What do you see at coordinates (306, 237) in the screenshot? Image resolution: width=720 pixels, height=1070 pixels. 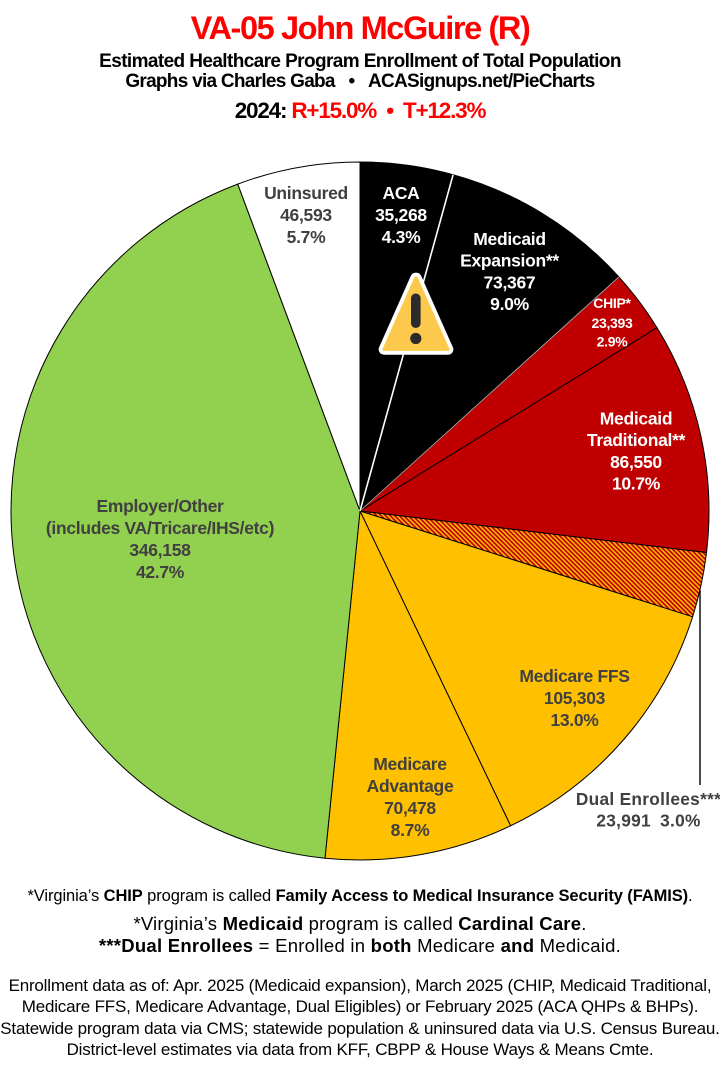 I see `svg-text: 5.7%` at bounding box center [306, 237].